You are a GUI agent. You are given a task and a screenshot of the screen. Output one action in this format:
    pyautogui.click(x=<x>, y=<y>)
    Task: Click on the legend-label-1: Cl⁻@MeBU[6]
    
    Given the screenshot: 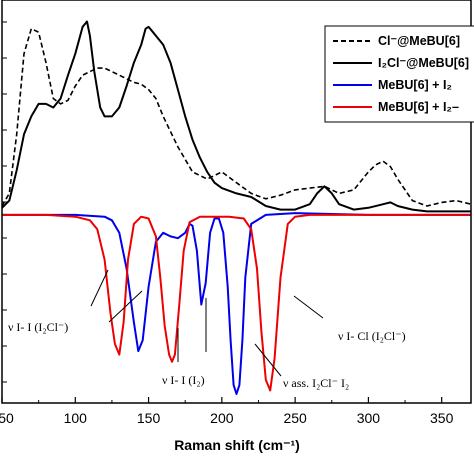 What is the action you would take?
    pyautogui.click(x=419, y=41)
    